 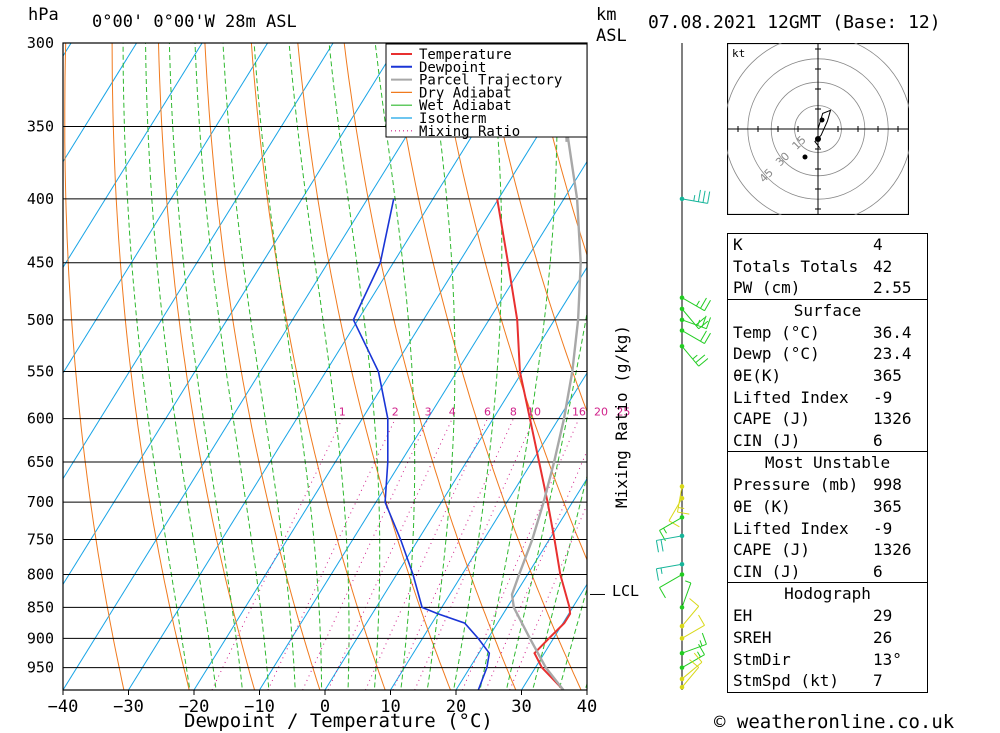 What do you see at coordinates (827, 485) in the screenshot?
I see `row-mu-pressure: Pressure (mb) 998` at bounding box center [827, 485].